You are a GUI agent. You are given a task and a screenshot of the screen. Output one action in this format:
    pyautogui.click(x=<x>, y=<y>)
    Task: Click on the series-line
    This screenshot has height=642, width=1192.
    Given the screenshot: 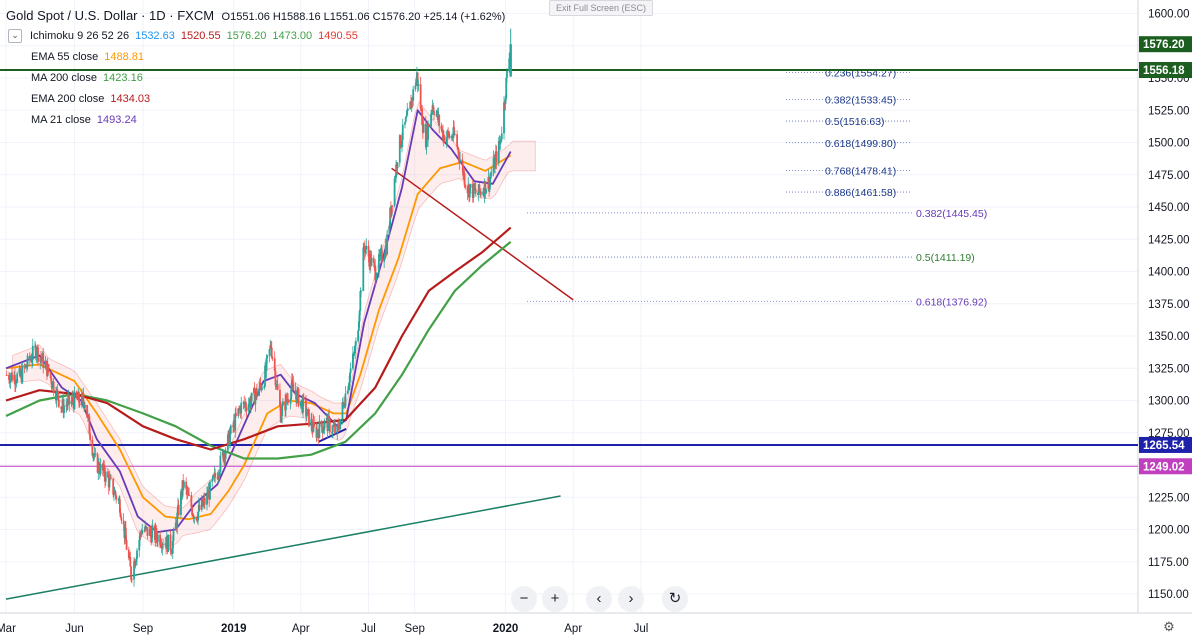 What is the action you would take?
    pyautogui.click(x=258, y=350)
    